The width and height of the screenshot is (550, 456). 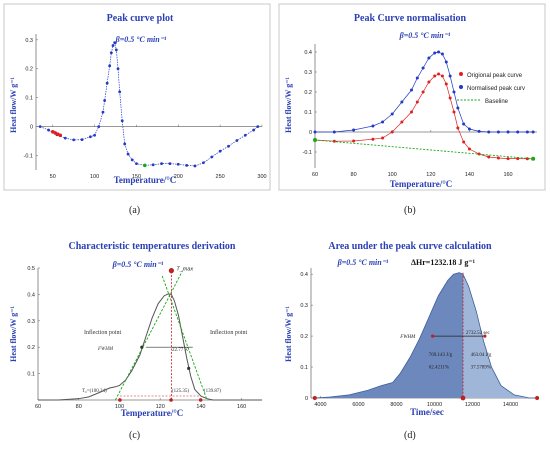 I want to click on chart-b-xtick-label: 60, so click(x=315, y=175).